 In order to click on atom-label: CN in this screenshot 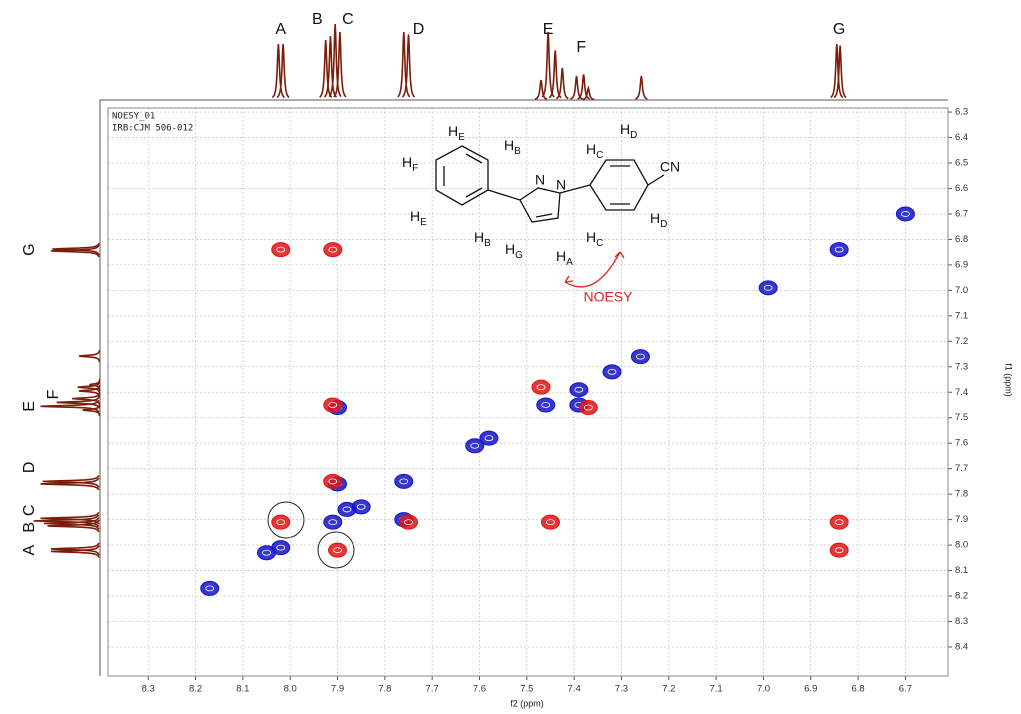, I will do `click(670, 167)`.